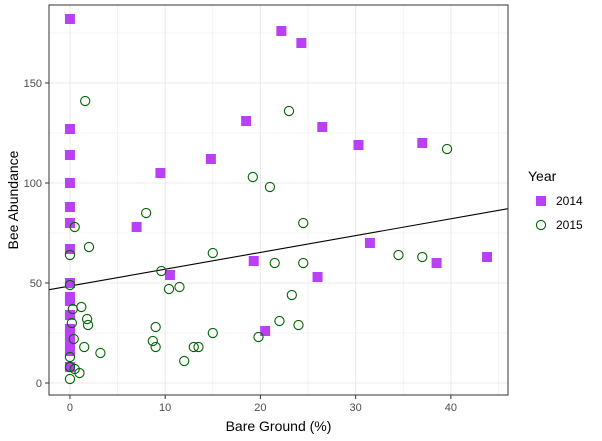  Describe the element at coordinates (541, 201) in the screenshot. I see `legend-key-2014` at that location.